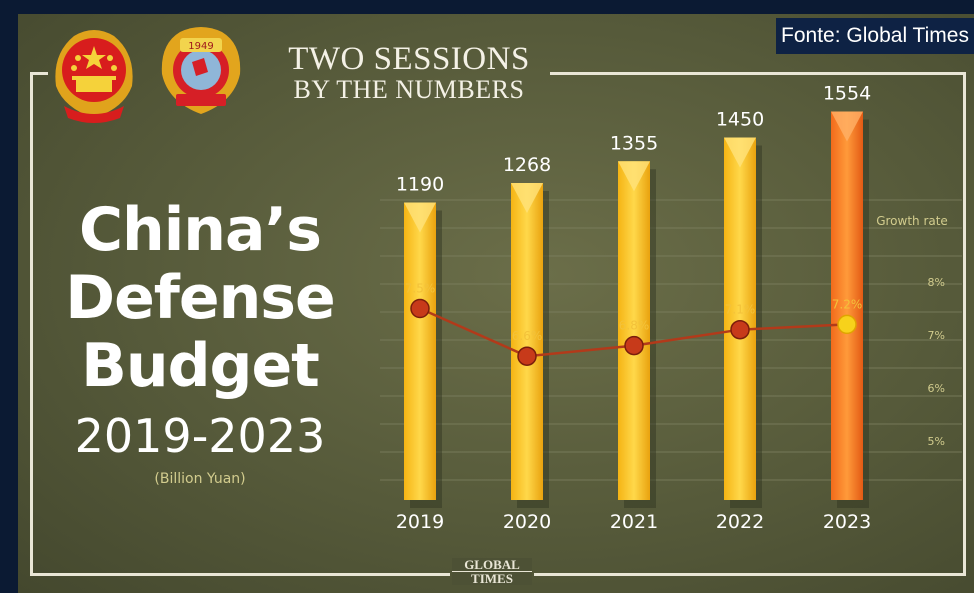  I want to click on bar-value-label: 1554, so click(847, 94).